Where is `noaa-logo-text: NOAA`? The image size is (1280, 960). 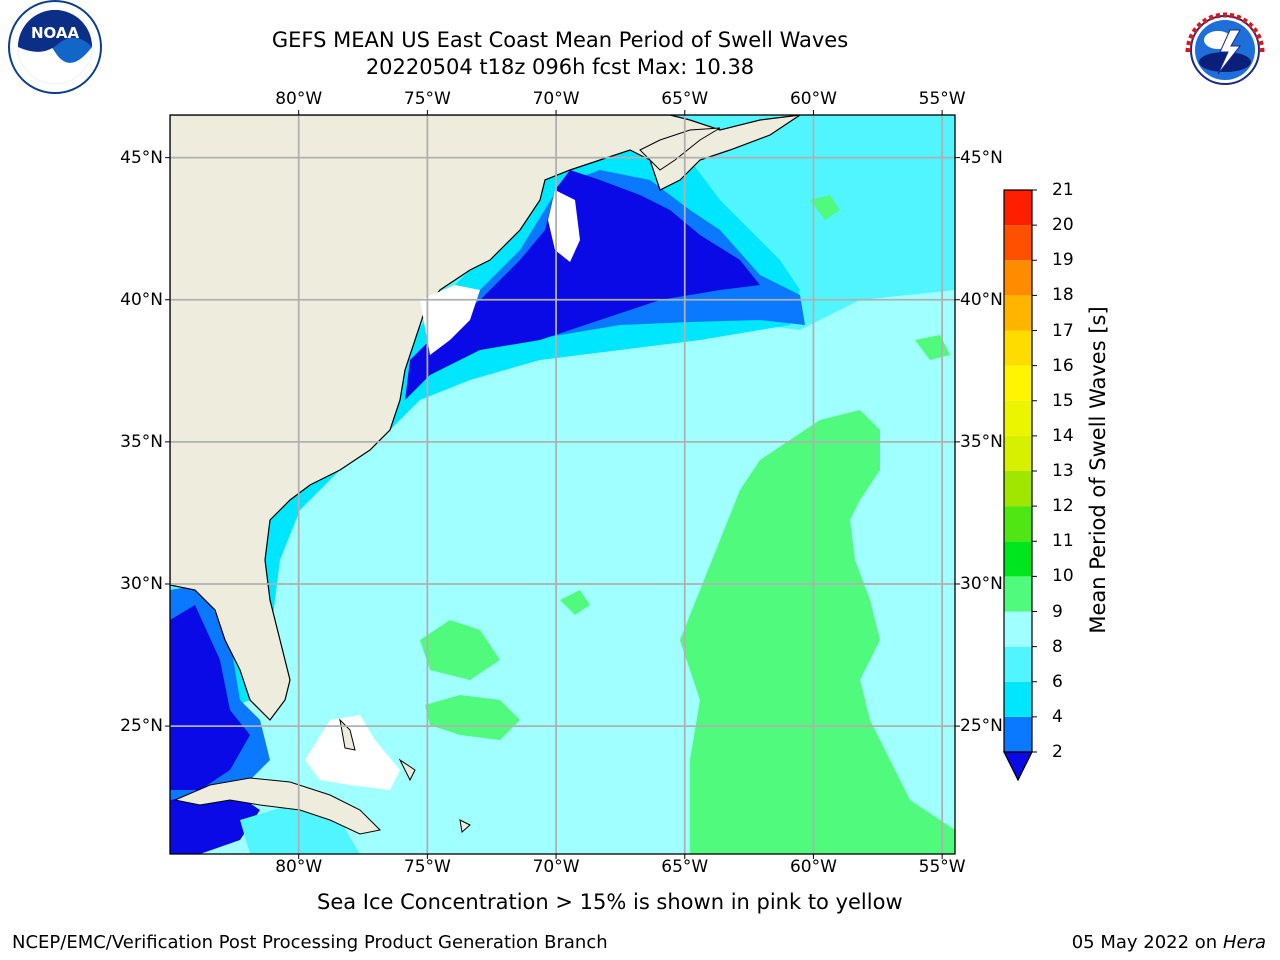
noaa-logo-text: NOAA is located at coordinates (55, 33).